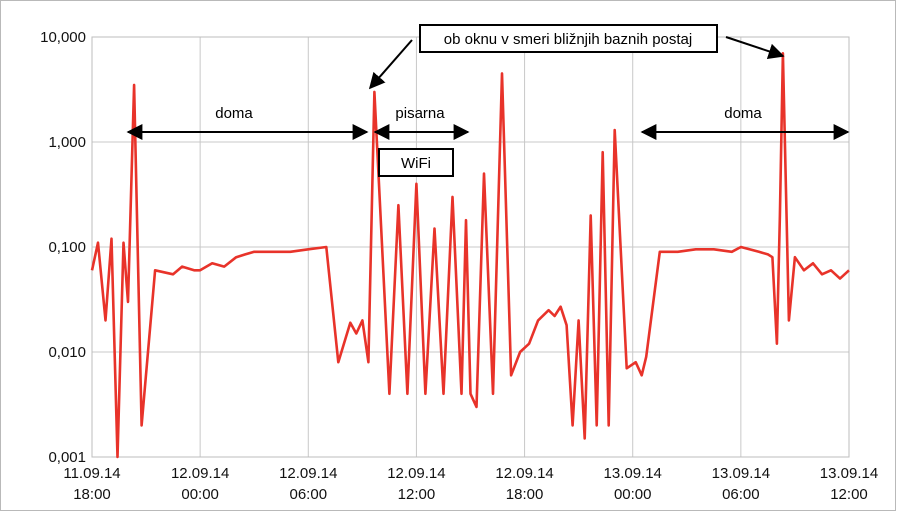 The image size is (898, 513). I want to click on y-tick-label: 0,001, so click(67, 457).